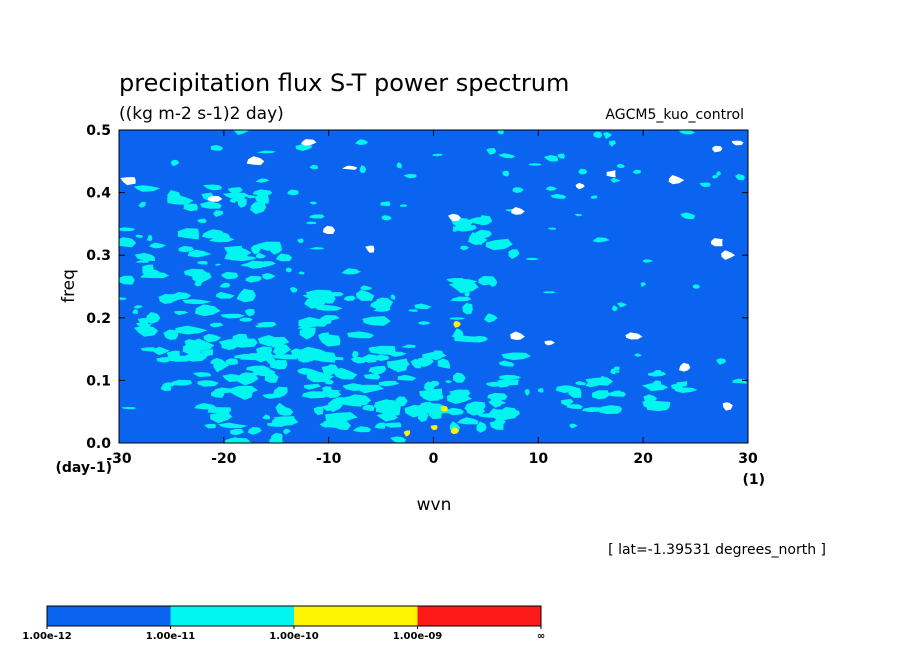 This screenshot has height=654, width=904. I want to click on run-label: AGCM5_kuo_control, so click(674, 115).